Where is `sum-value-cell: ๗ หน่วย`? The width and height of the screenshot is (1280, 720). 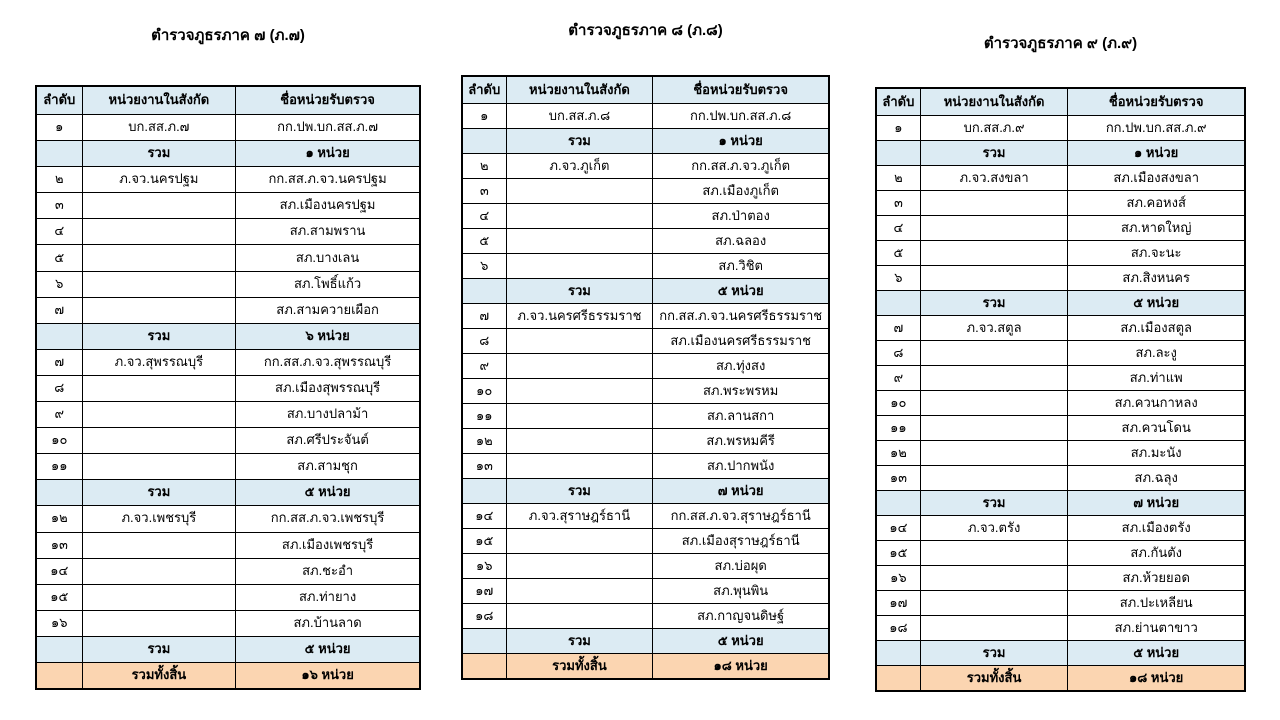 sum-value-cell: ๗ หน่วย is located at coordinates (1156, 503).